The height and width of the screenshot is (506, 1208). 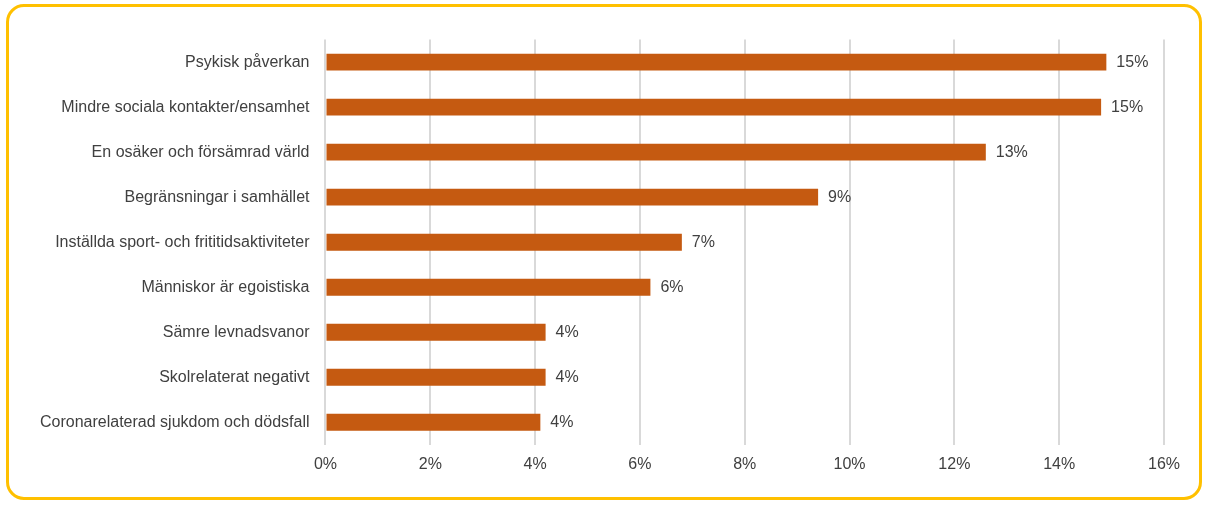 What do you see at coordinates (745, 463) in the screenshot?
I see `x-tick-label: 8%` at bounding box center [745, 463].